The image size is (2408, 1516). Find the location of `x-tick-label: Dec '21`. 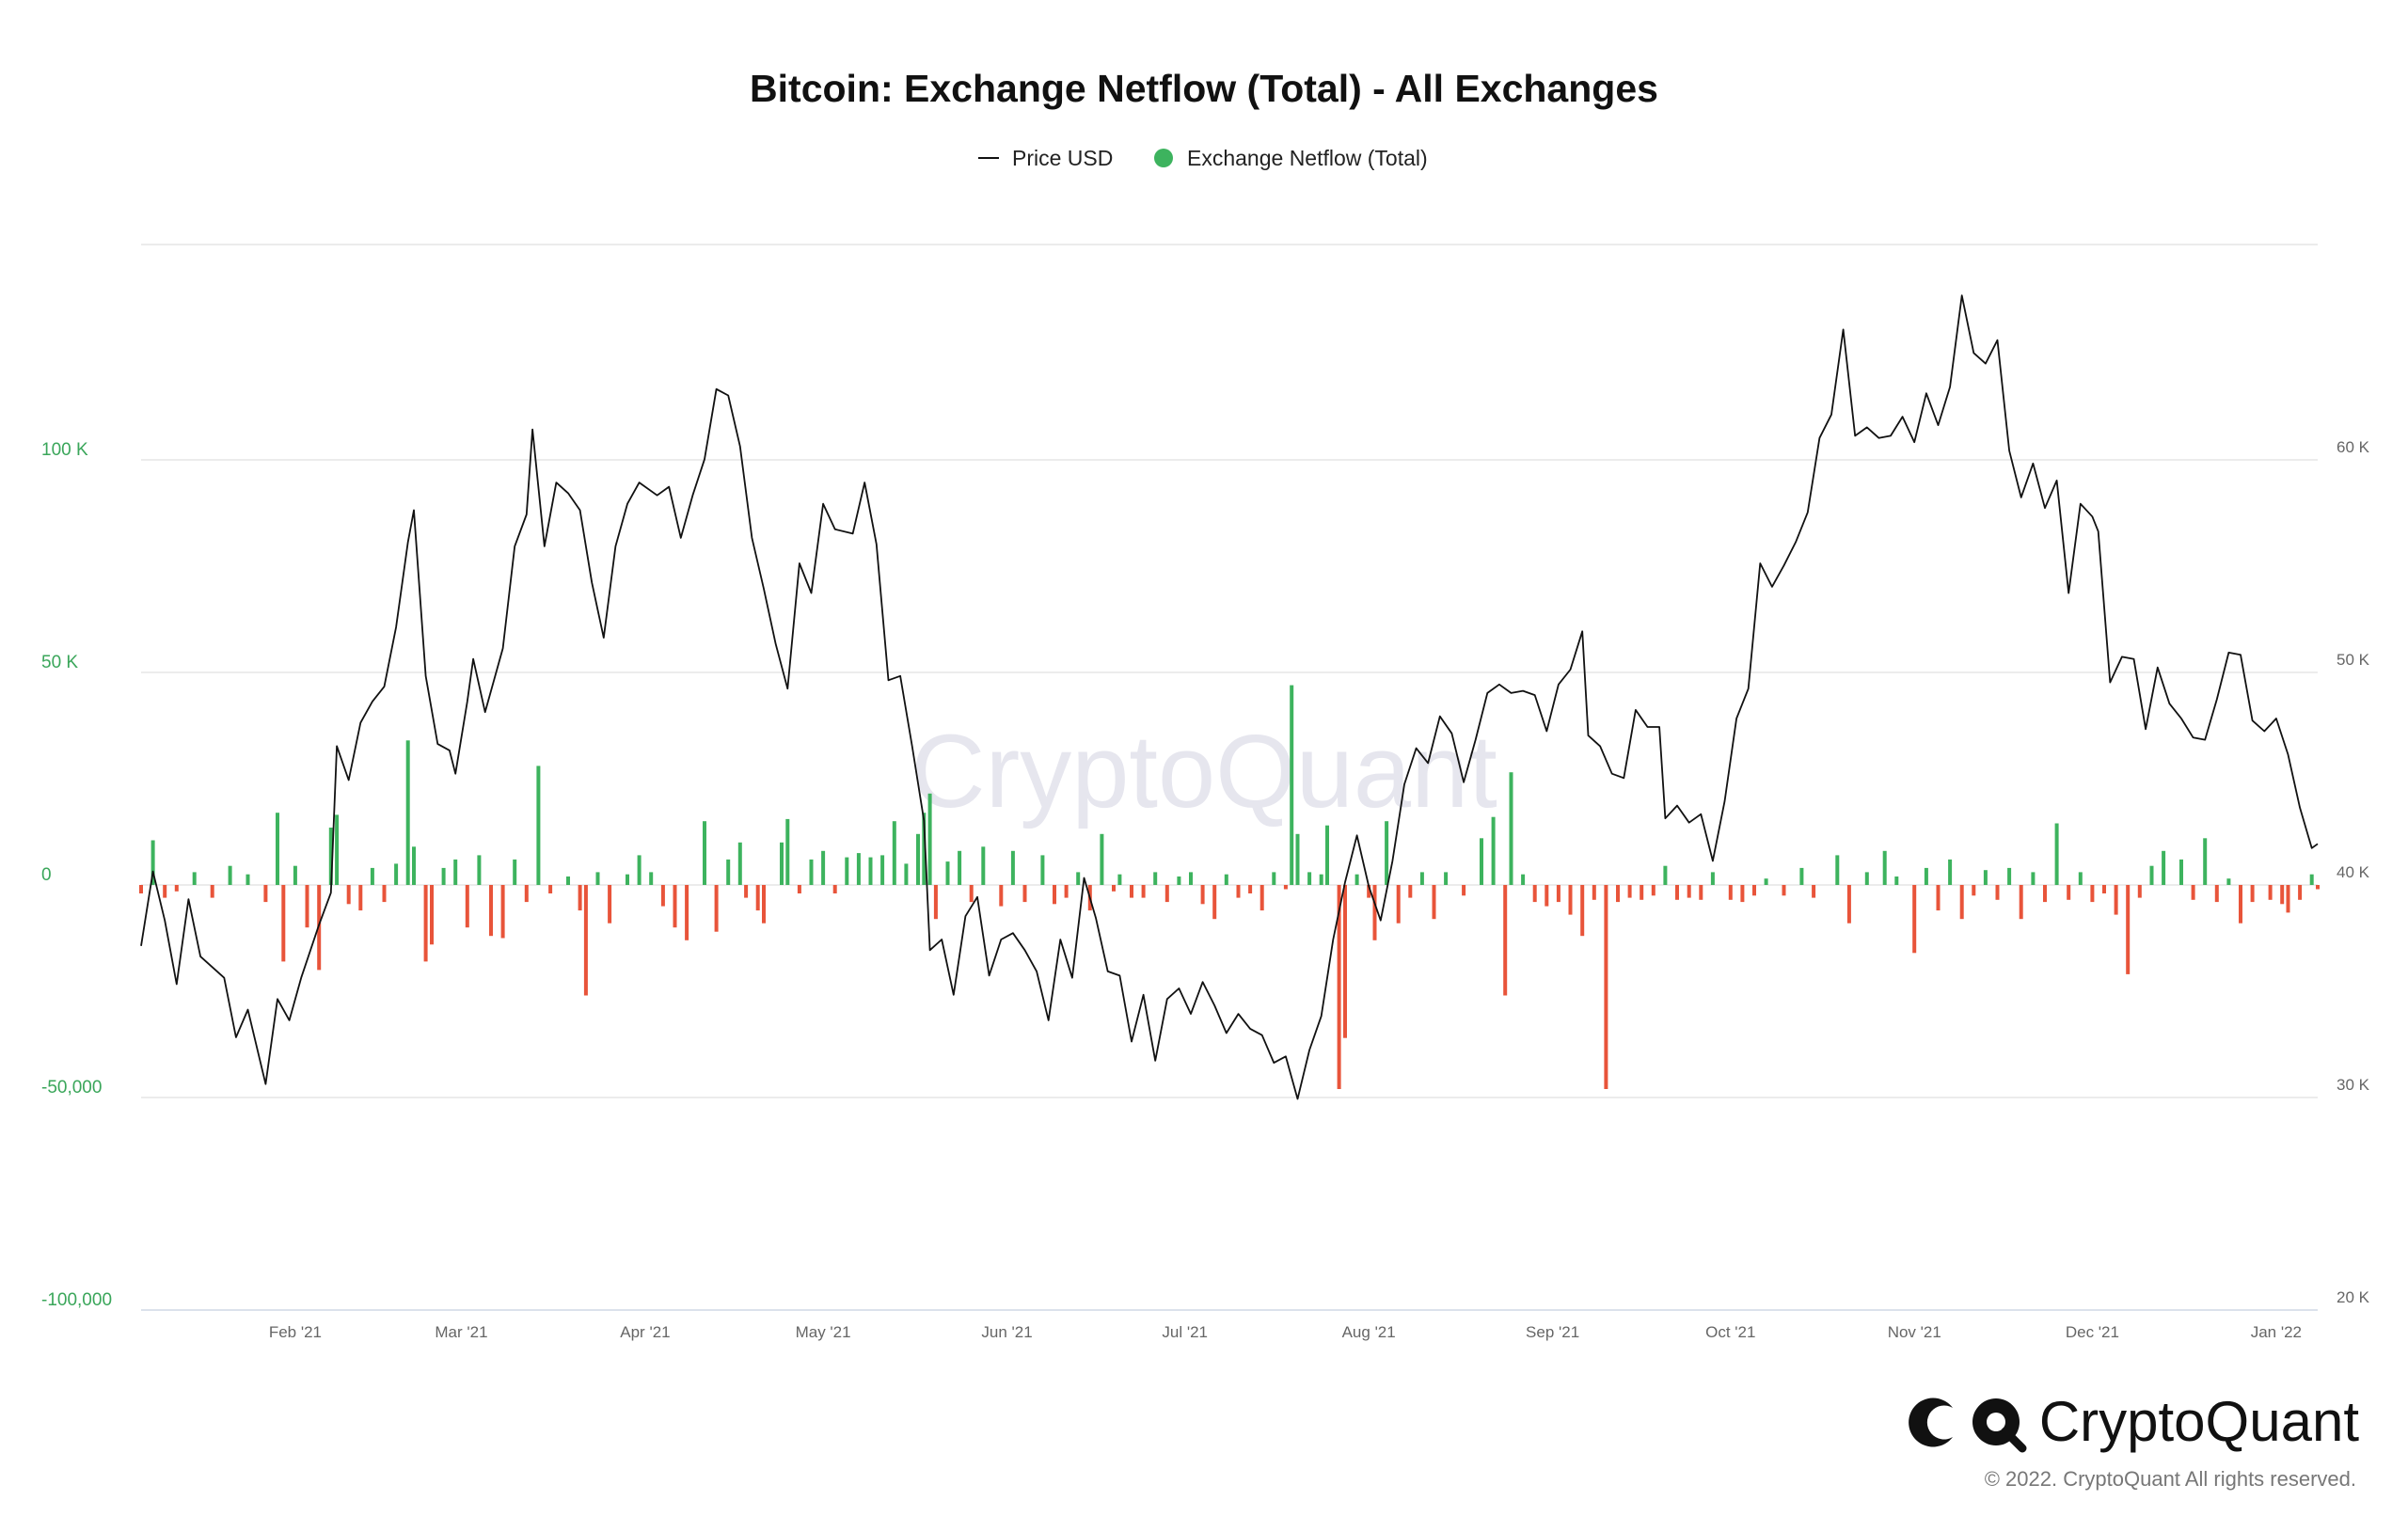

x-tick-label: Dec '21 is located at coordinates (2093, 1332).